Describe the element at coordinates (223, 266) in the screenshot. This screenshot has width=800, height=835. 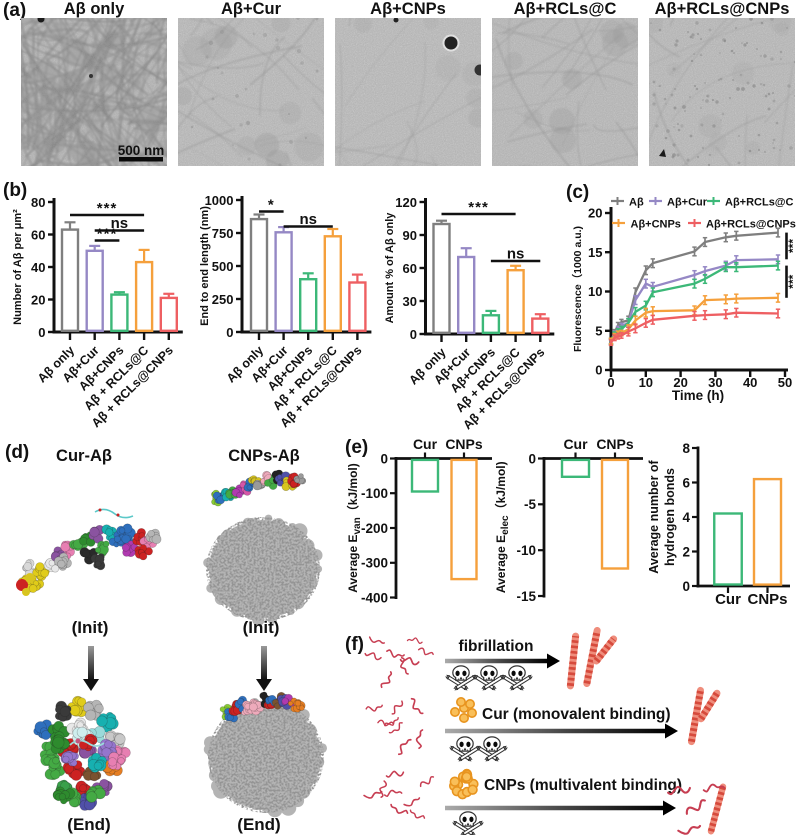
I see `svg-text: 500` at that location.